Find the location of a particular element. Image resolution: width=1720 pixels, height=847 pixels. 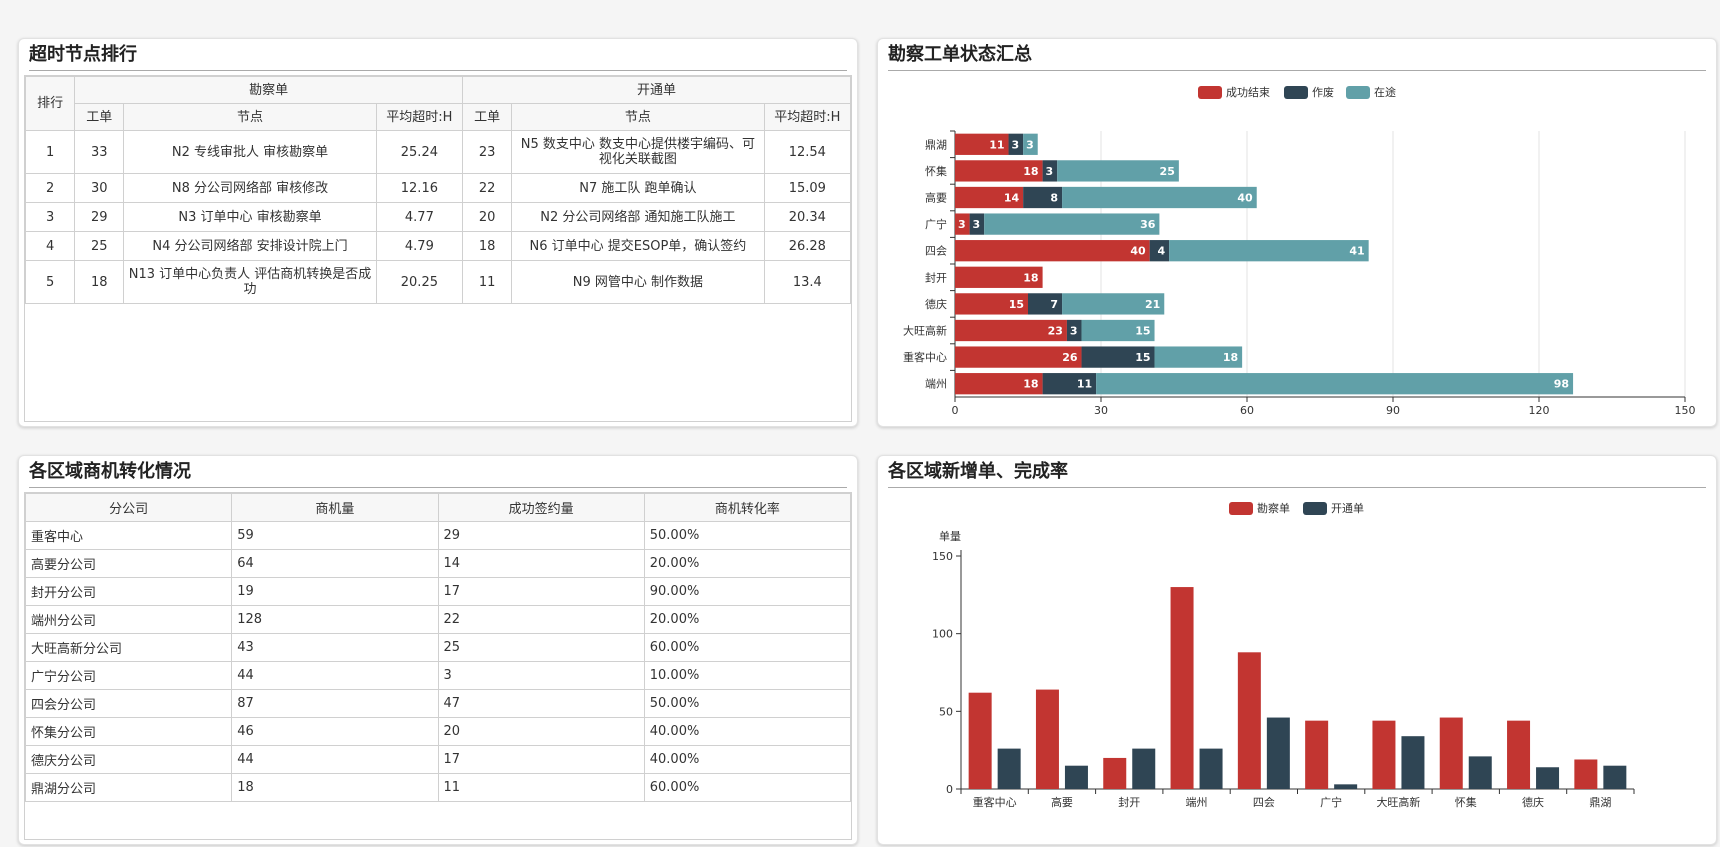

x-tick-label: 广宁 is located at coordinates (1331, 802).